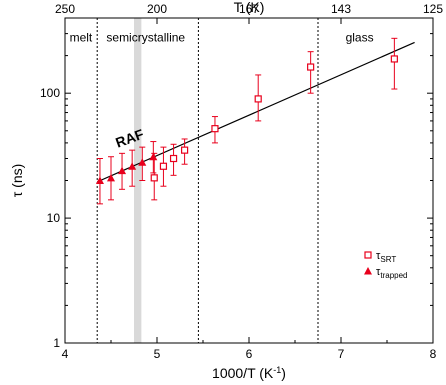 The width and height of the screenshot is (446, 385). Describe the element at coordinates (249, 354) in the screenshot. I see `x-tick-label: 6` at that location.